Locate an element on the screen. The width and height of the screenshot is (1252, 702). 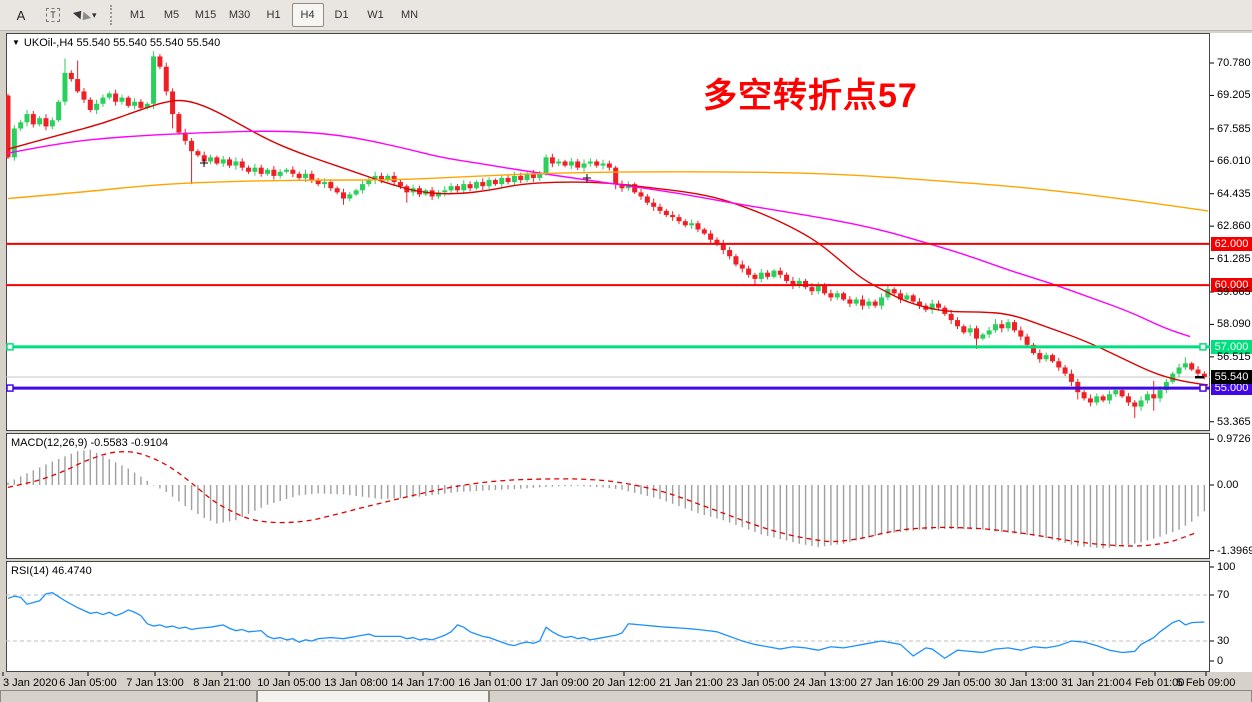
timeframe-button-m5: M5 is located at coordinates (171, 15).